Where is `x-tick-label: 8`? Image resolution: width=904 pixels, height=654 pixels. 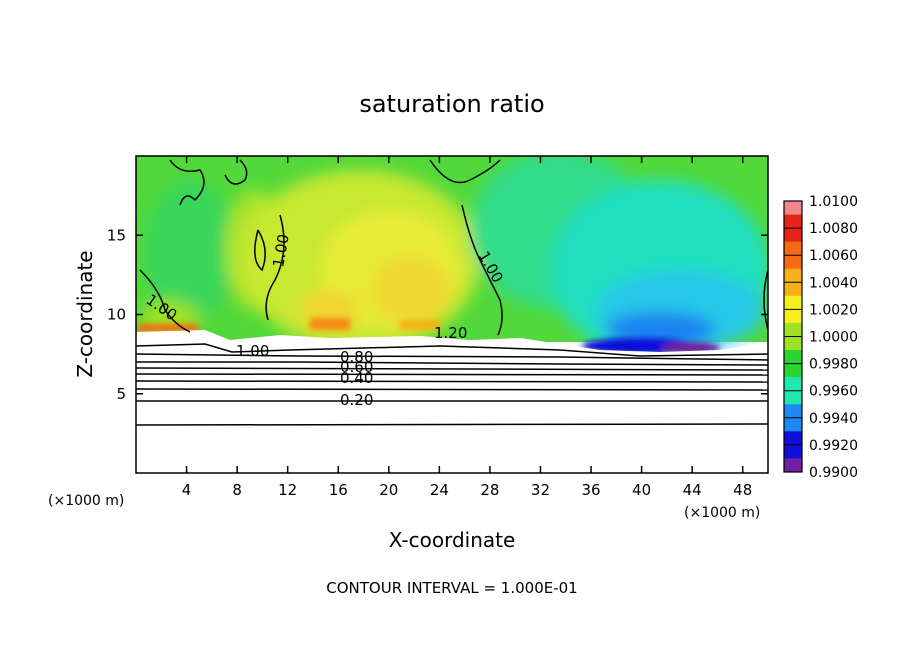 x-tick-label: 8 is located at coordinates (237, 490).